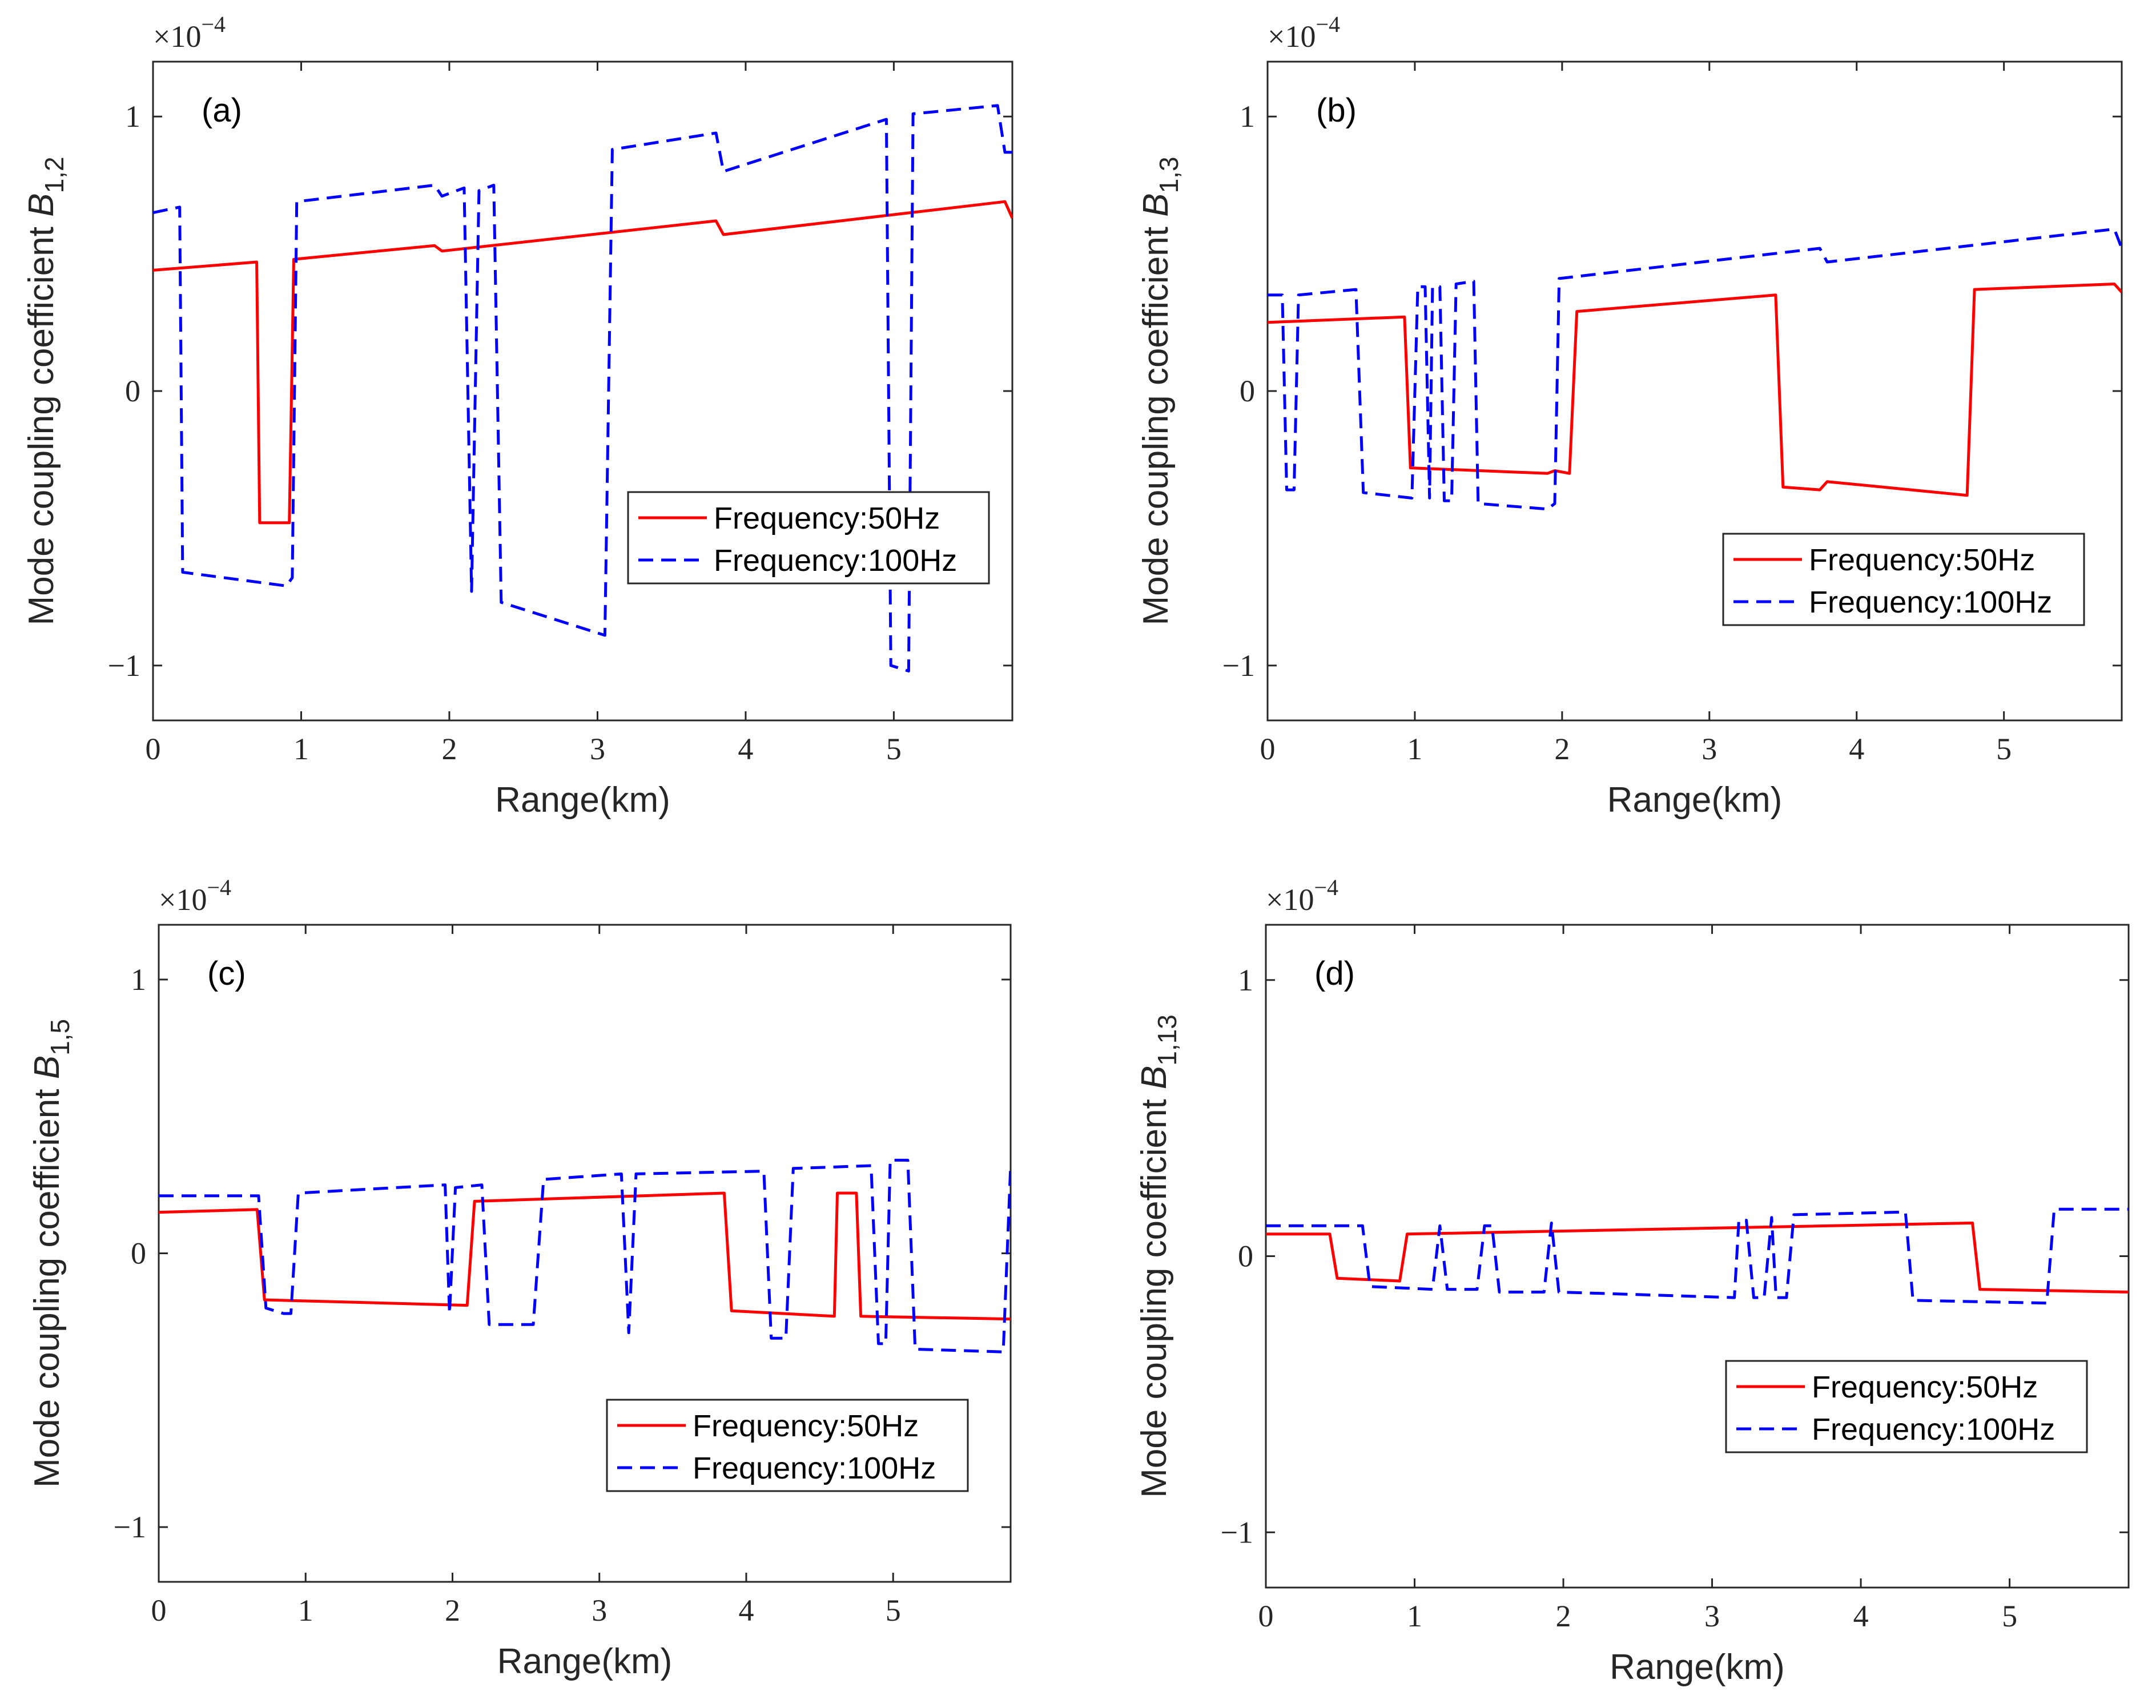  I want to click on y-axis-label-subscript: 1,13, so click(1167, 1040).